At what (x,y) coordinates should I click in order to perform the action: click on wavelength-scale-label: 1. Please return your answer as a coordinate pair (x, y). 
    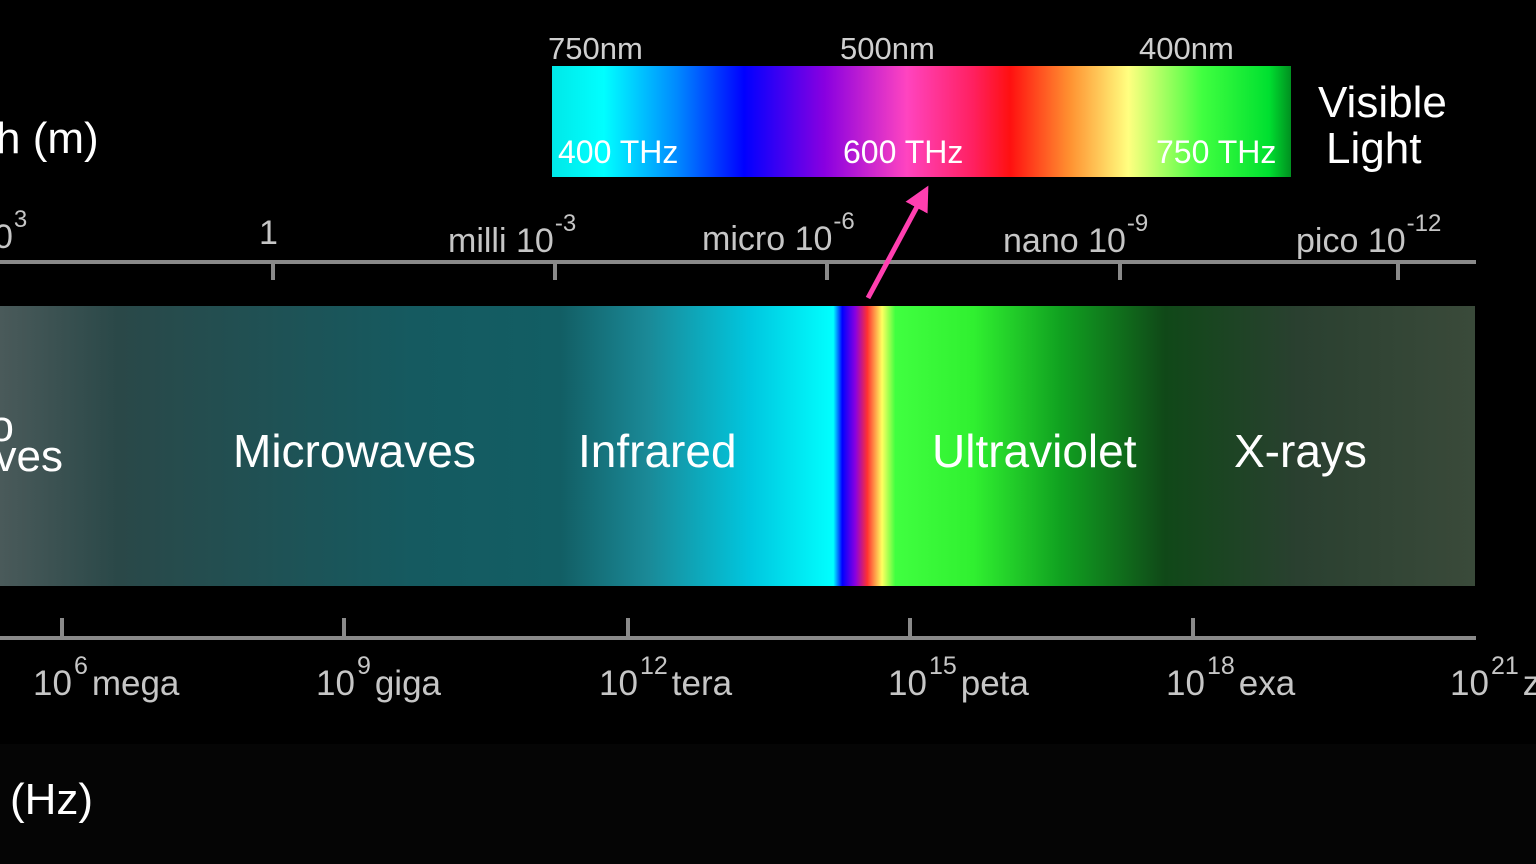
    Looking at the image, I should click on (268, 233).